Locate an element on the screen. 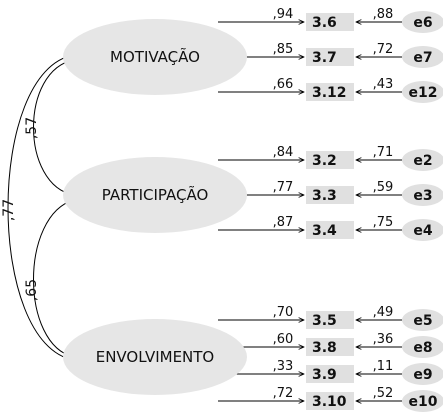  residual-coefficient: ,52 is located at coordinates (383, 393).